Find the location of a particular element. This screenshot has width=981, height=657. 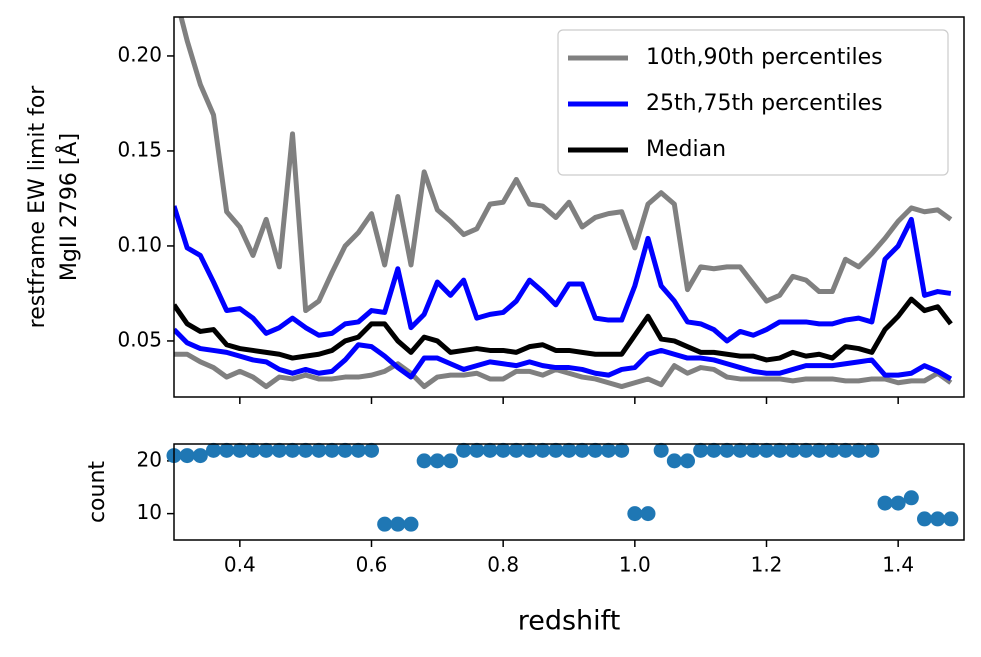

x-tick-label: 0.4 is located at coordinates (240, 565).